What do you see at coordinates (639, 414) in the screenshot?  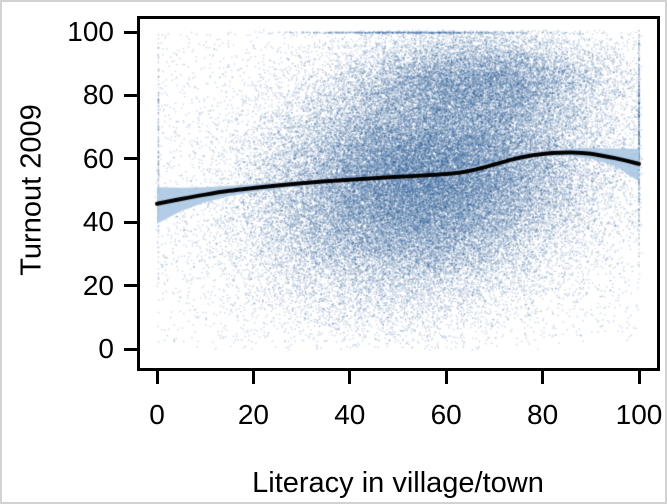 I see `x-tick-label: 100` at bounding box center [639, 414].